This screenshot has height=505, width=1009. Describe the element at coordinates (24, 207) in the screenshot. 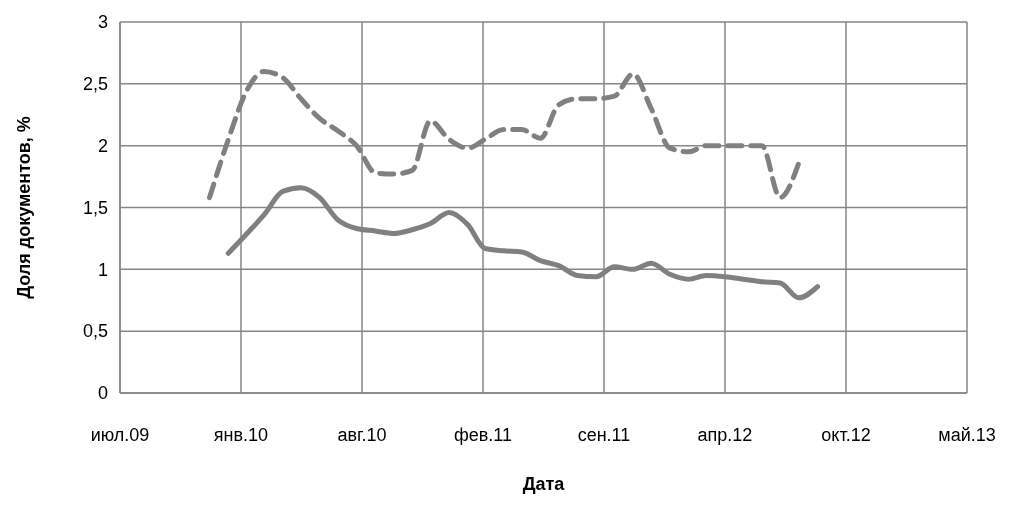

I see `y-axis-title: Доля документов, %` at that location.